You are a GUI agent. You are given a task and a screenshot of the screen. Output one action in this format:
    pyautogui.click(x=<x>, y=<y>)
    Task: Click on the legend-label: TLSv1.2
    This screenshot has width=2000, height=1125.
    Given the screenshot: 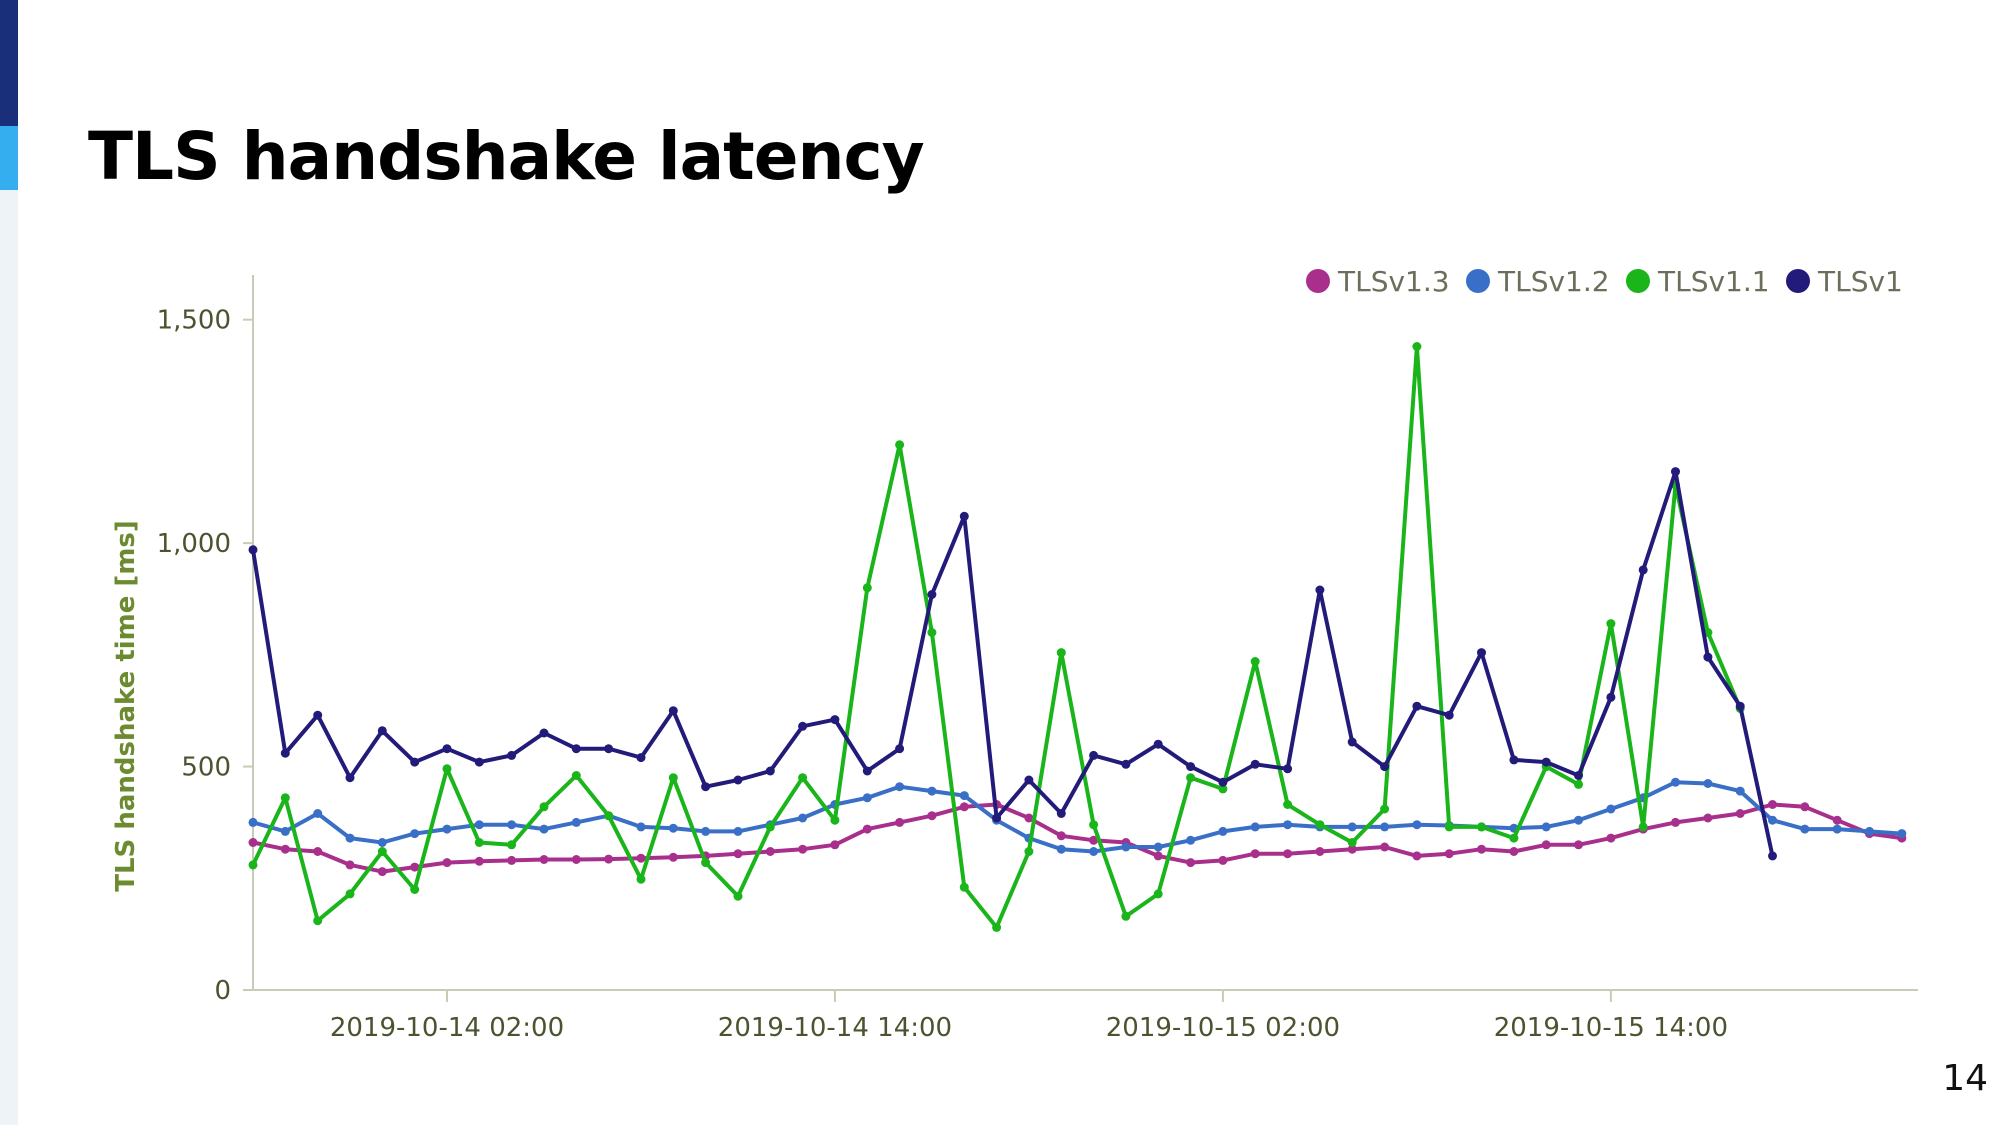 What is the action you would take?
    pyautogui.click(x=1553, y=281)
    